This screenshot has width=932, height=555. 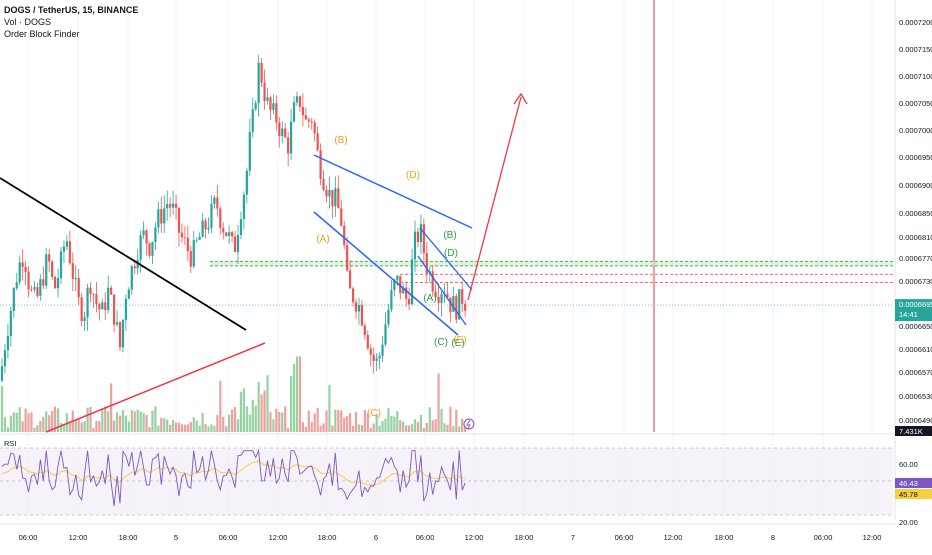 What do you see at coordinates (915, 103) in the screenshot?
I see `price-tick: 0.0007050` at bounding box center [915, 103].